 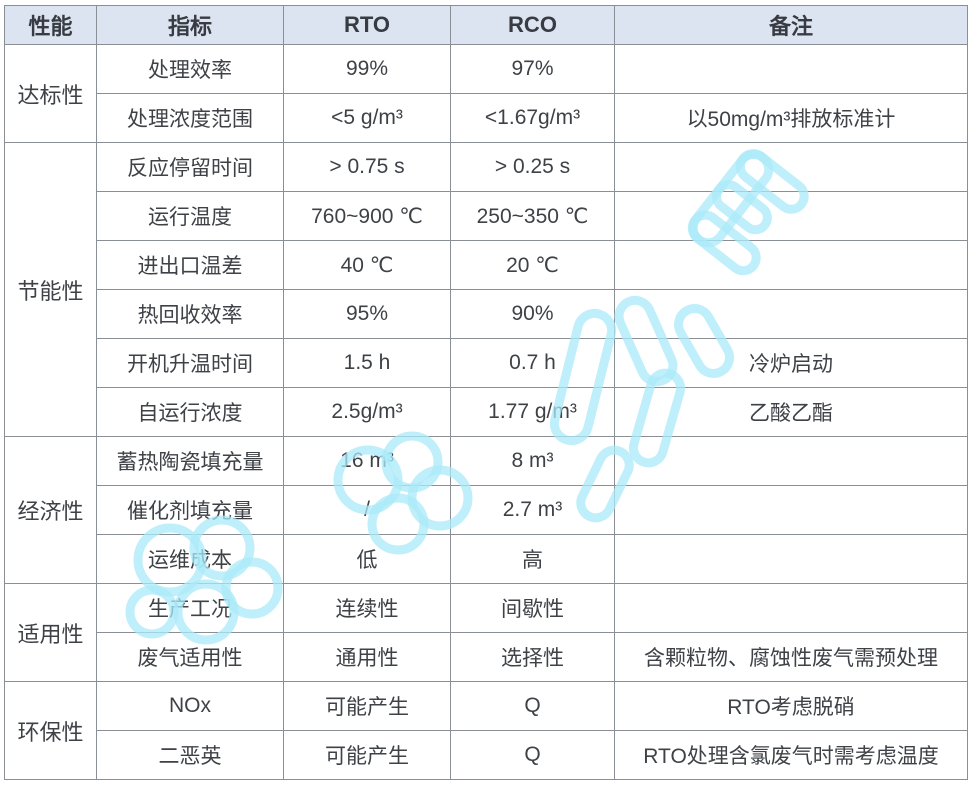 I want to click on group-label-cell: 适用性, so click(x=50, y=632).